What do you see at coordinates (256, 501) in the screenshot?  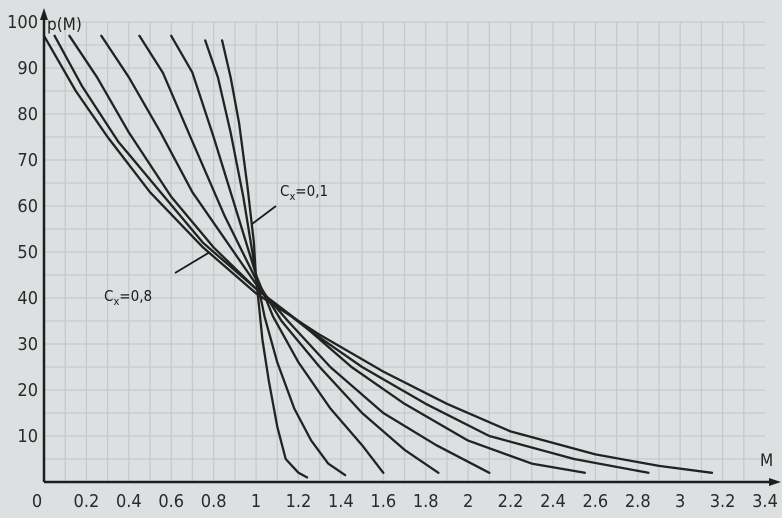 I see `x-tick-label: 1` at bounding box center [256, 501].